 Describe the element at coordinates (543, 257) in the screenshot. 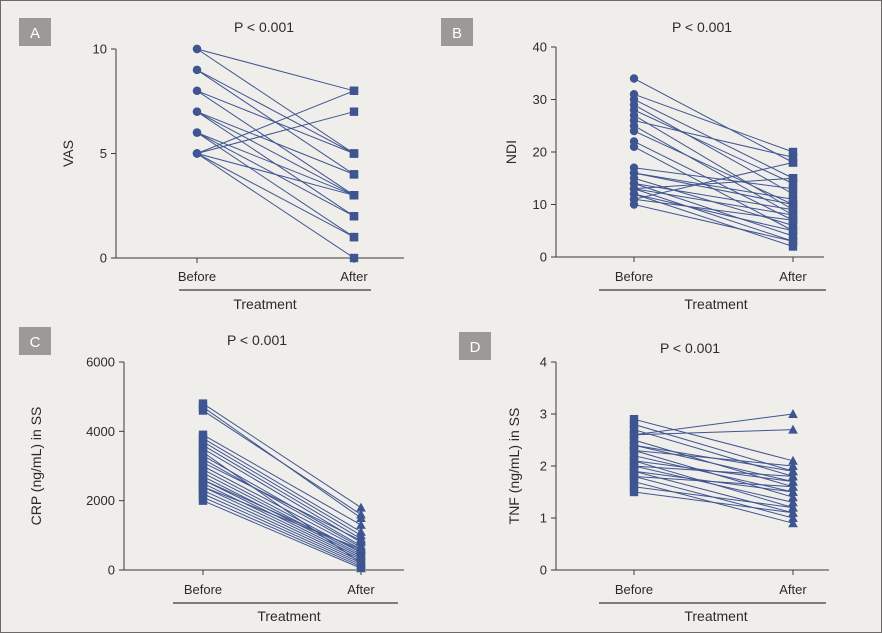

I see `panel-b-y-tick-label: 0` at that location.